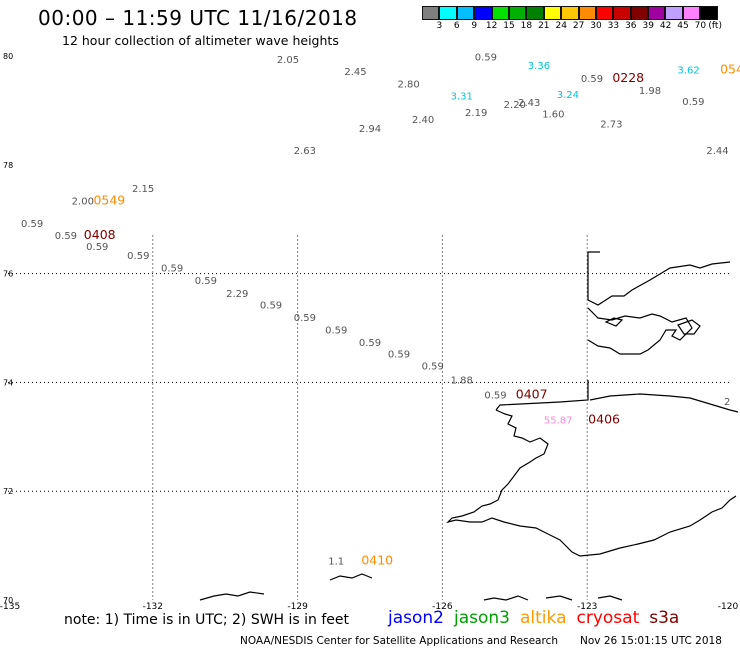 This screenshot has width=740, height=650. I want to click on legend-item: jason3, so click(482, 618).